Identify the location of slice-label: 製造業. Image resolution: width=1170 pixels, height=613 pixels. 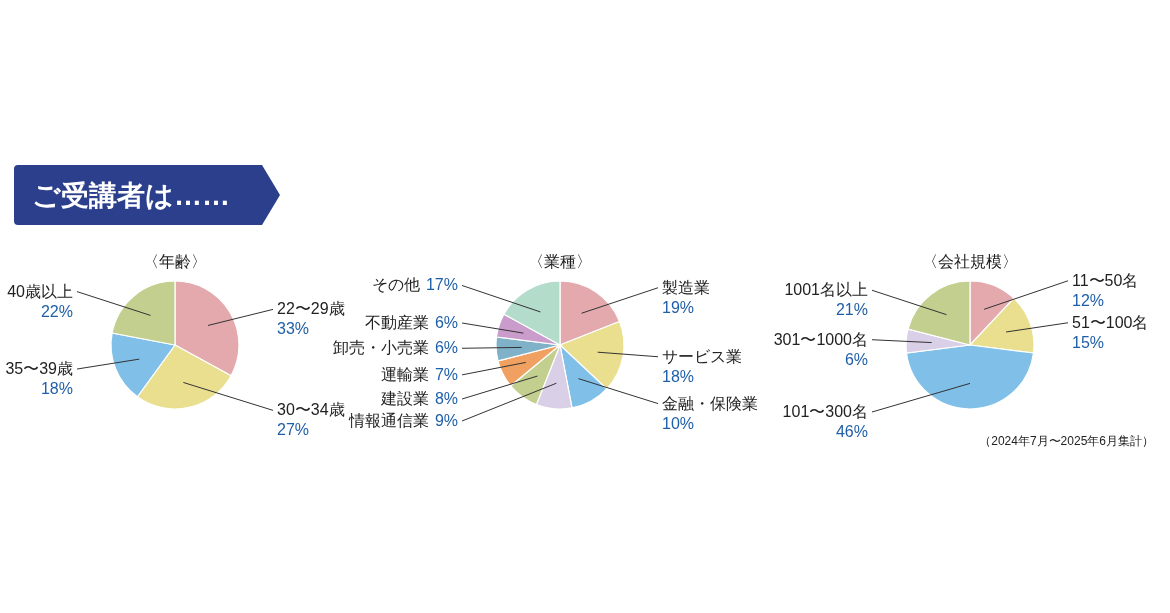
(686, 287).